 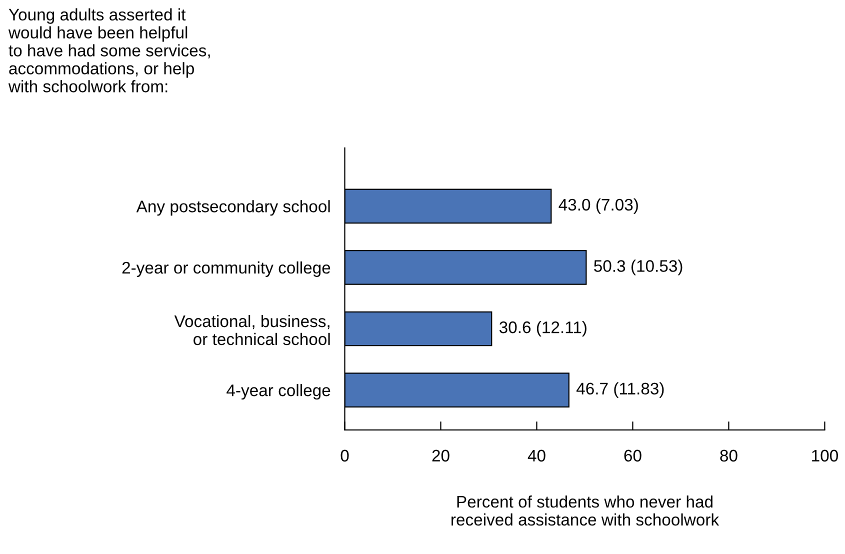 I want to click on x-tick-label: 80, so click(x=729, y=456).